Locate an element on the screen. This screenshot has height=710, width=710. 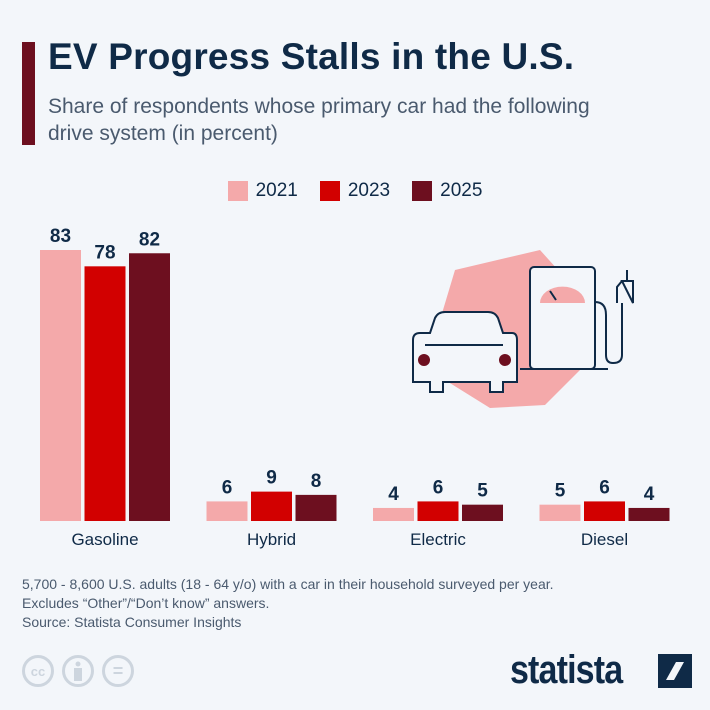
footnote-line: Excludes “Other”/“Don’t know” answers. is located at coordinates (146, 603).